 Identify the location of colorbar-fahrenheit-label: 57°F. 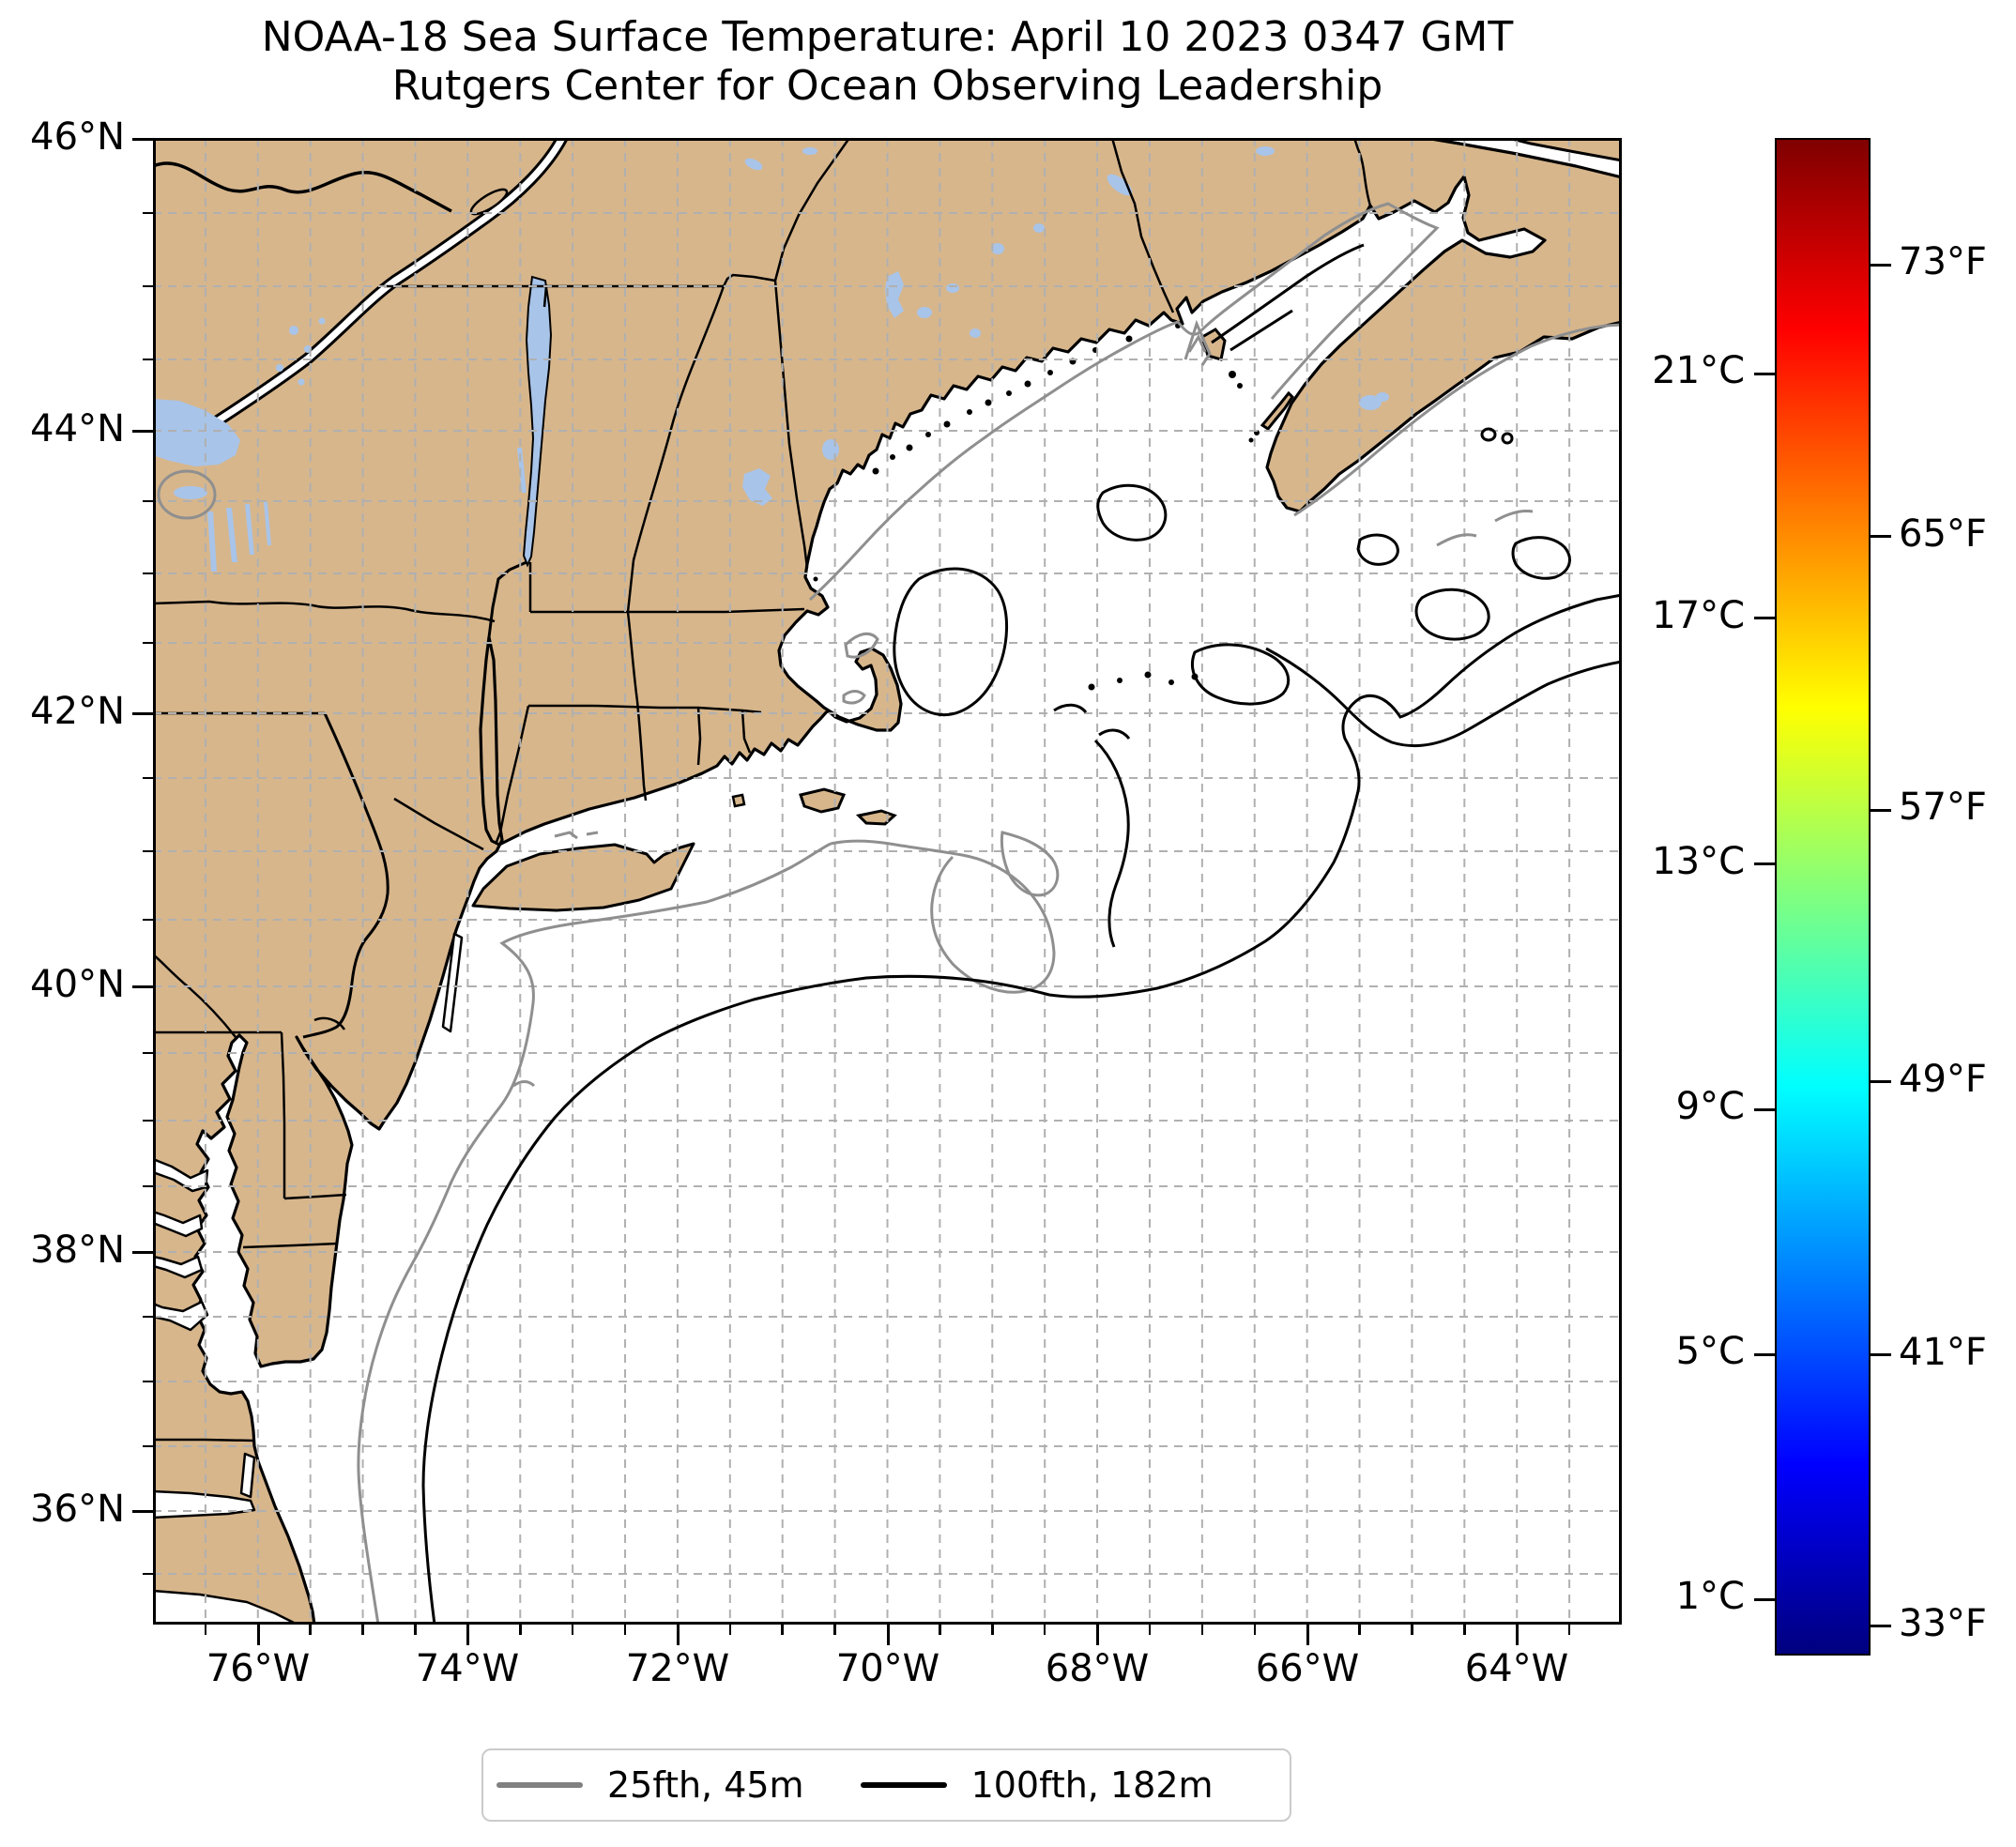
(1943, 807).